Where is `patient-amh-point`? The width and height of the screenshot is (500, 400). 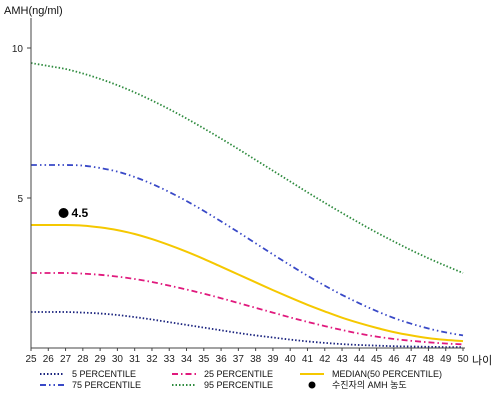 patient-amh-point is located at coordinates (63, 213).